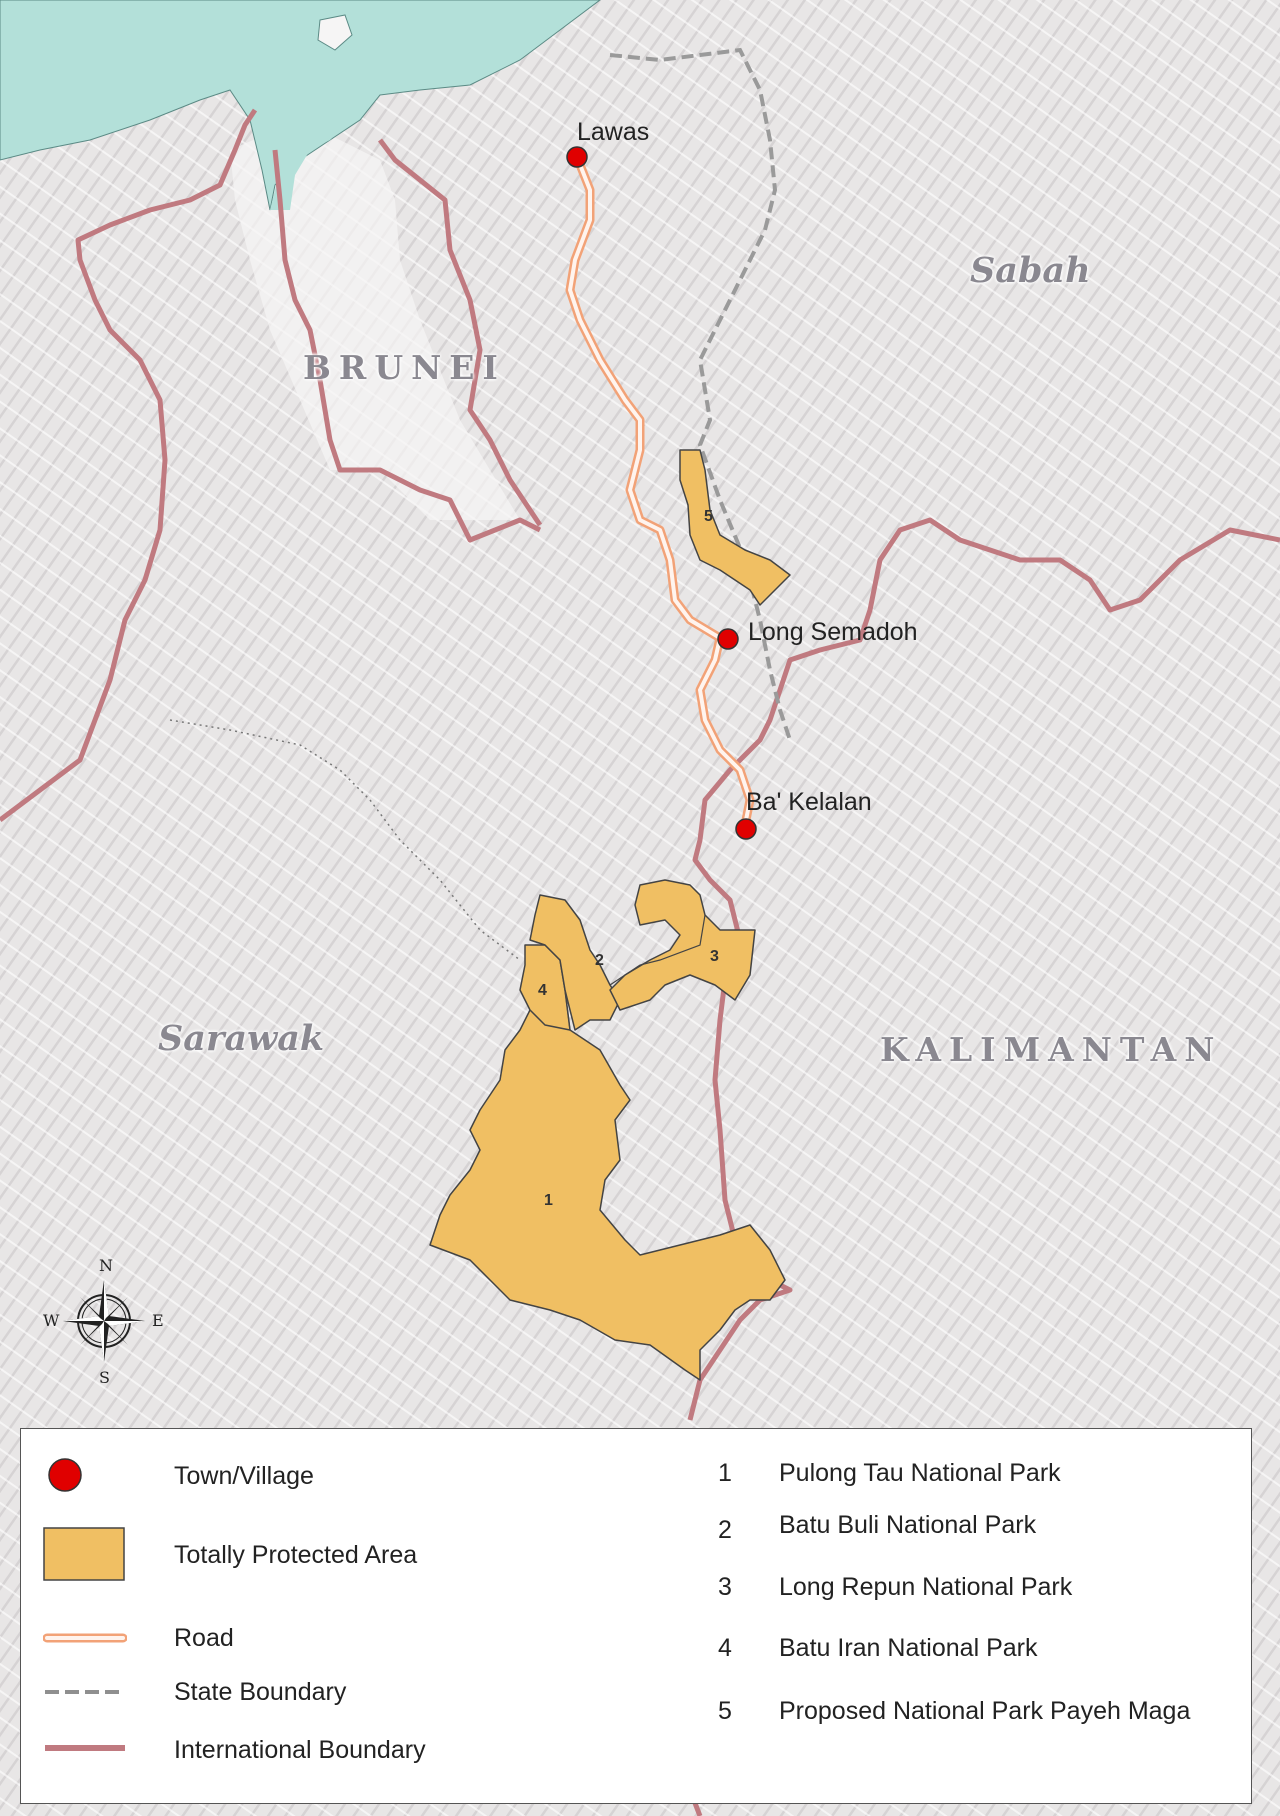 This screenshot has height=1816, width=1280. I want to click on town-marker-lawas, so click(577, 157).